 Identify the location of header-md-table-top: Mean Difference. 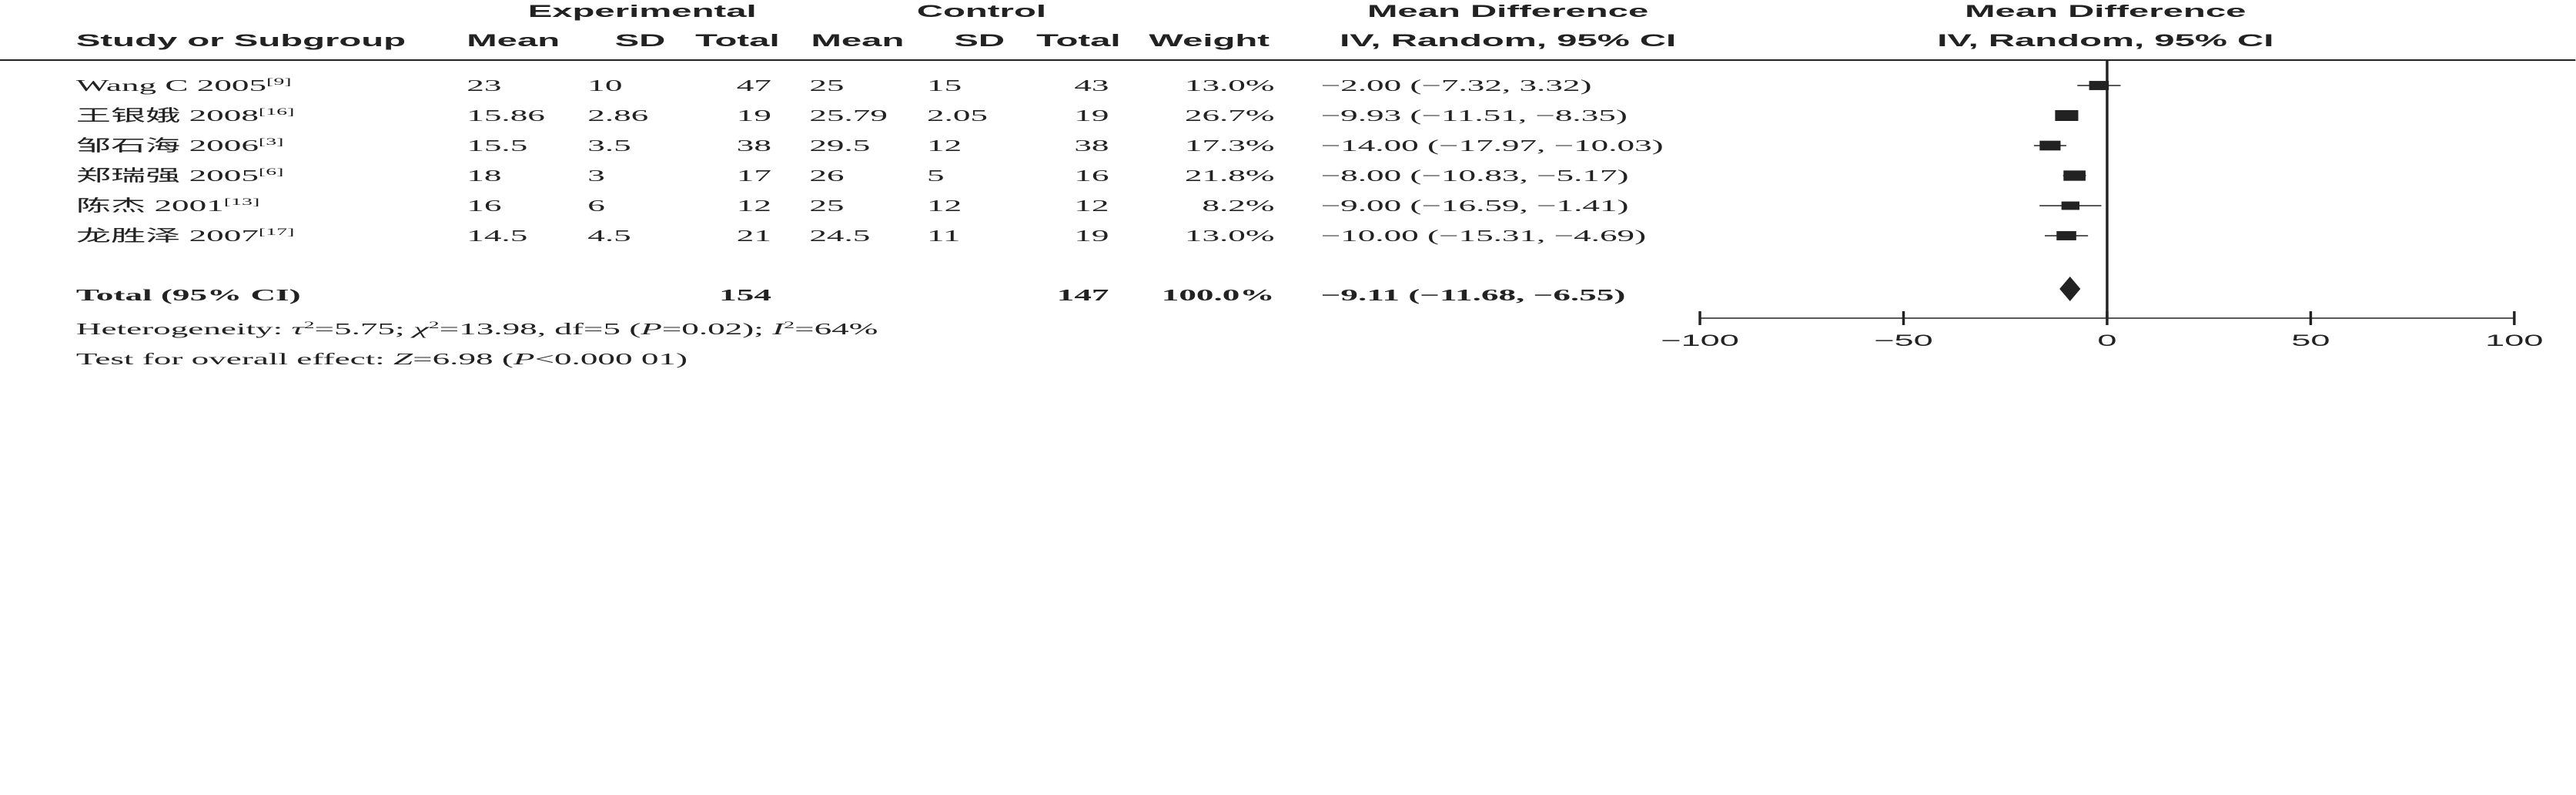
(1508, 11).